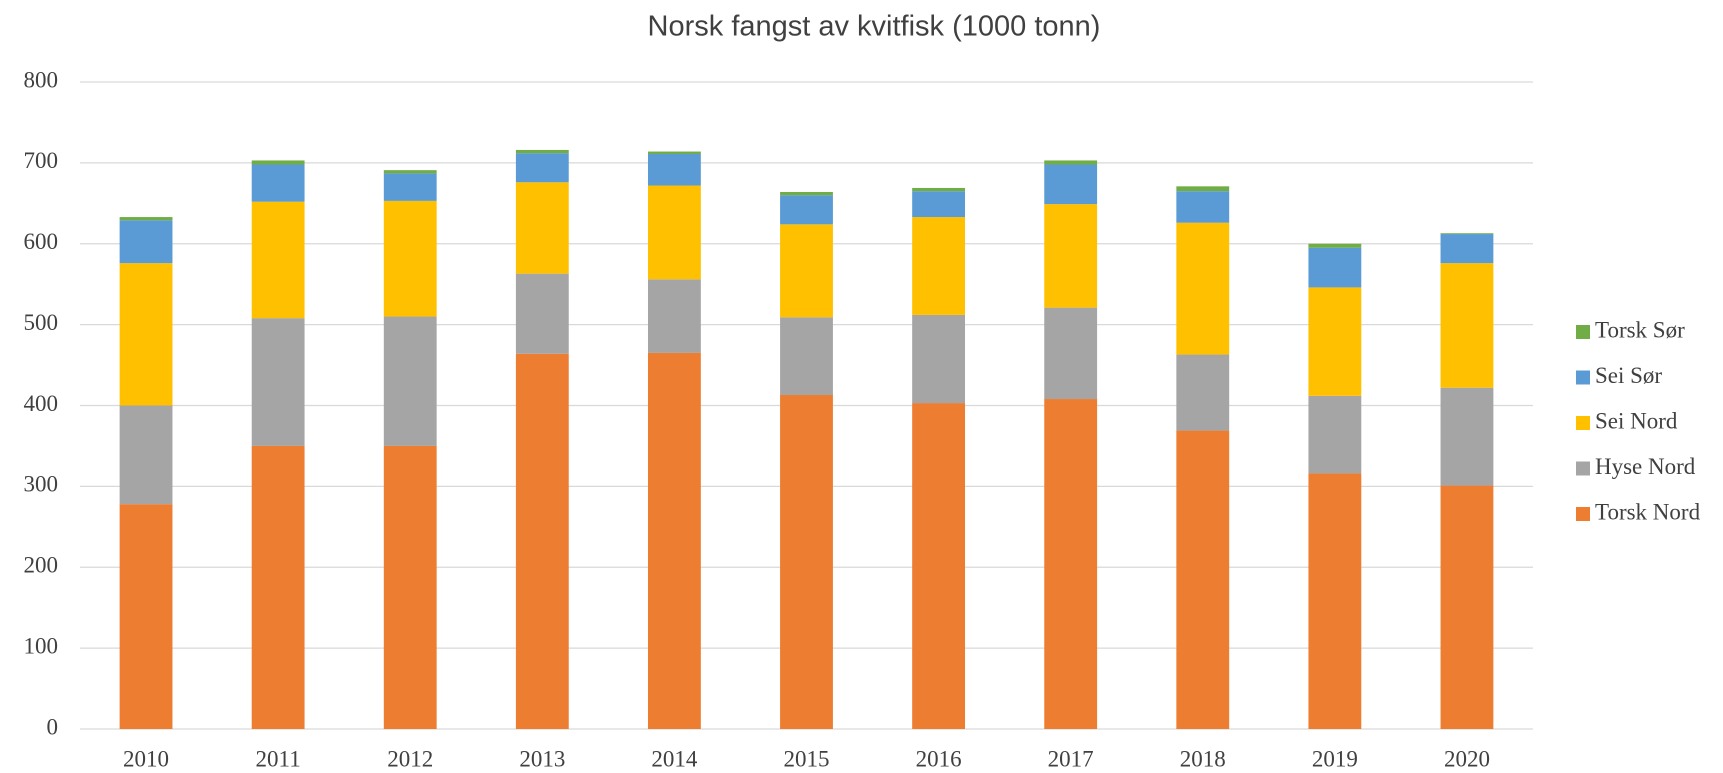 This screenshot has width=1723, height=773. What do you see at coordinates (41, 79) in the screenshot?
I see `y-tick-label: 800` at bounding box center [41, 79].